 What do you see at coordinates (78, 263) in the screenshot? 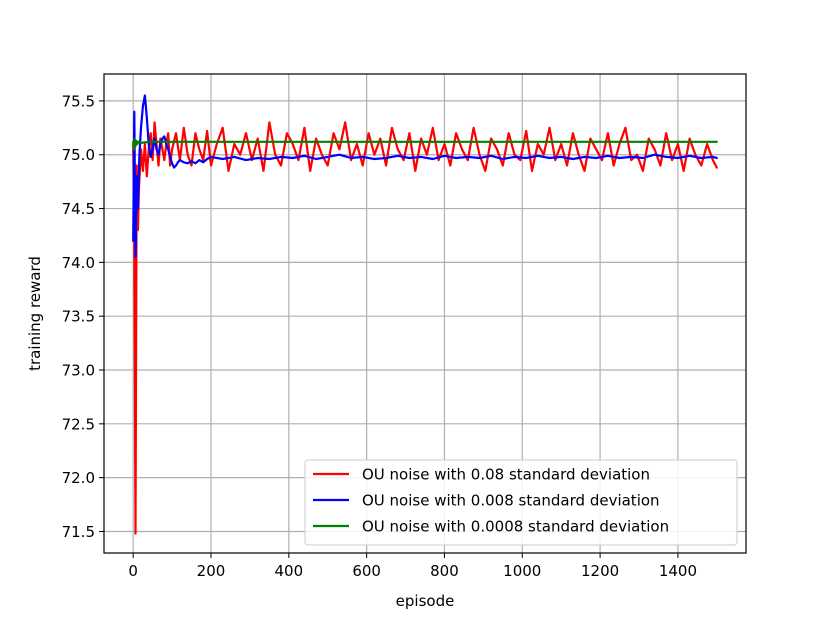
I see `y-tick-label: 74.0` at bounding box center [78, 263].